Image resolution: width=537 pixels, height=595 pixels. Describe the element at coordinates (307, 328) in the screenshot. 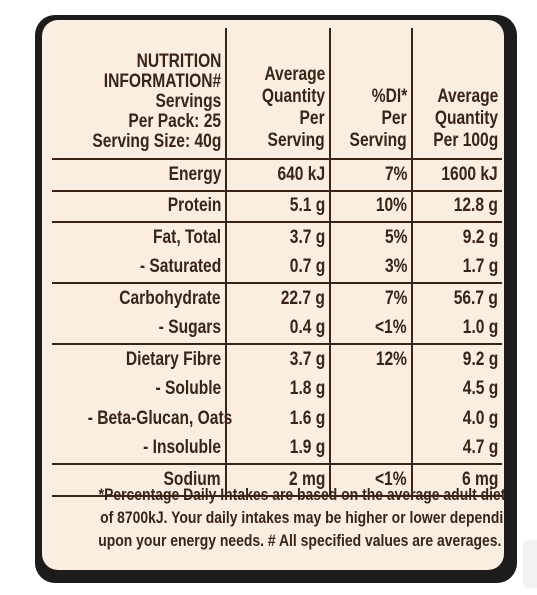

I see `per-serving-value: 0.4 g` at that location.